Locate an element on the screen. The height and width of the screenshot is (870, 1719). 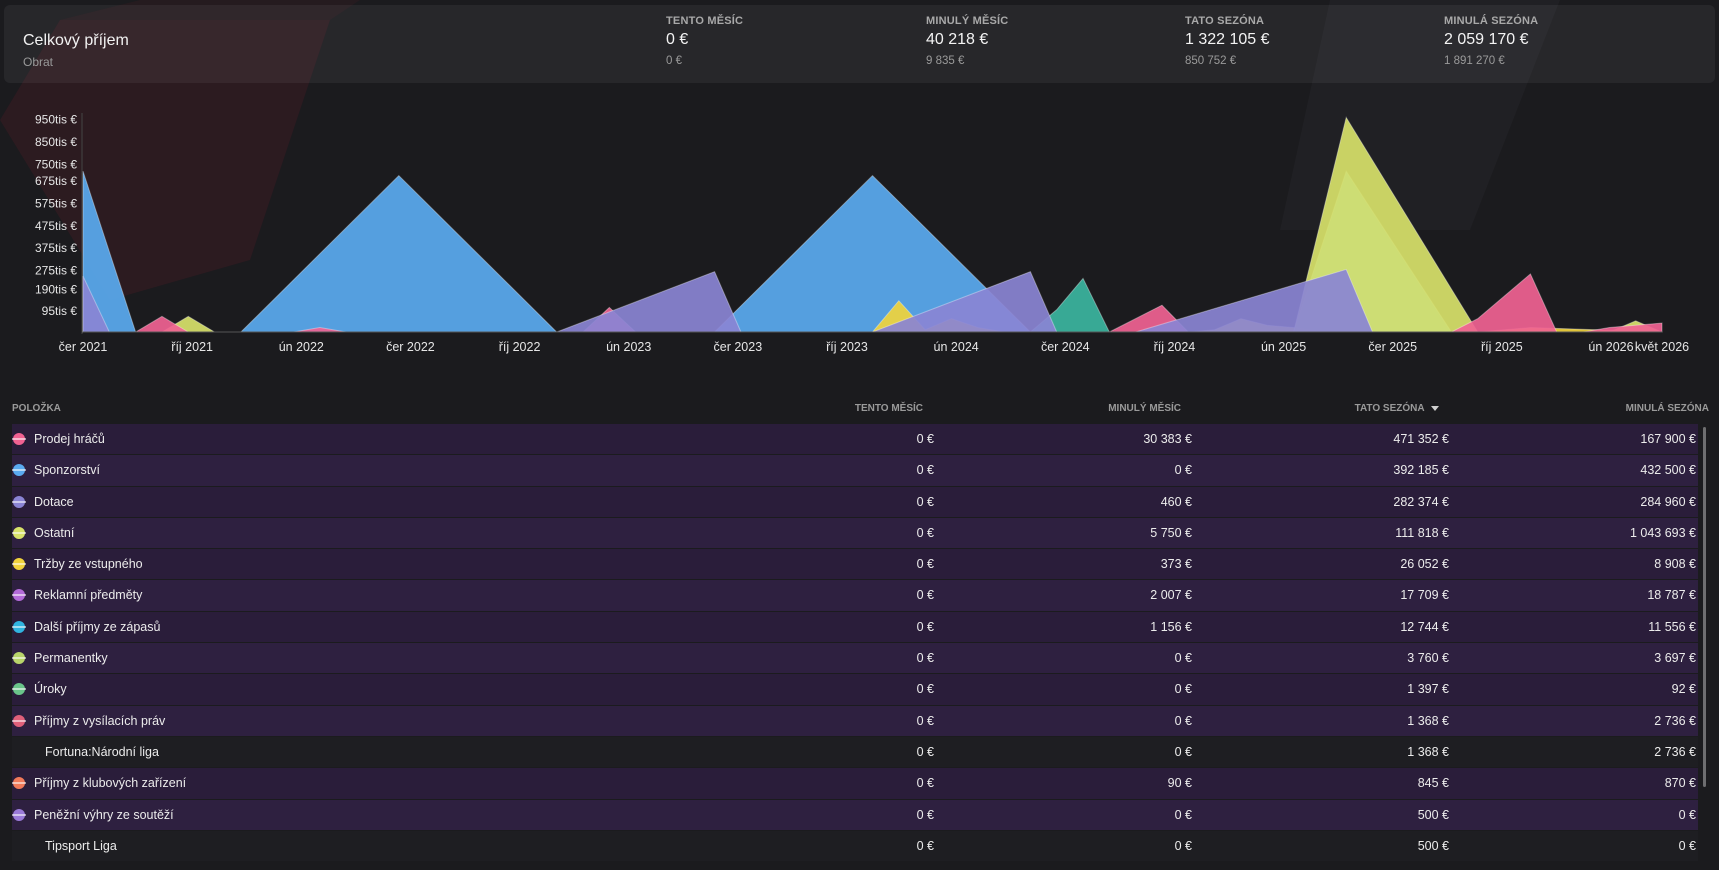
row-name: Tržby ze vstupného is located at coordinates (88, 564).